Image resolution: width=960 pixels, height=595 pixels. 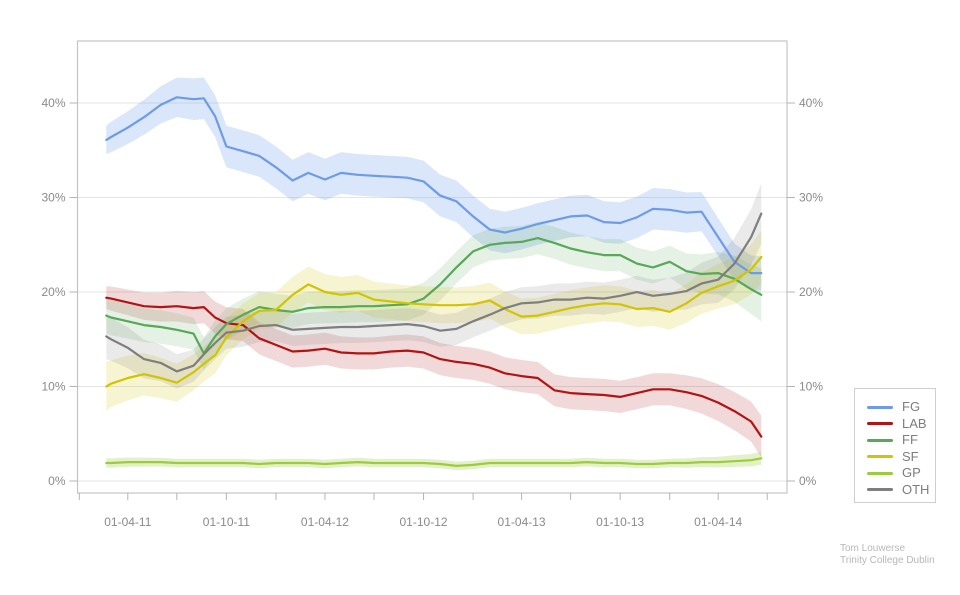 What do you see at coordinates (53, 292) in the screenshot?
I see `y-axis-label-left: 20%` at bounding box center [53, 292].